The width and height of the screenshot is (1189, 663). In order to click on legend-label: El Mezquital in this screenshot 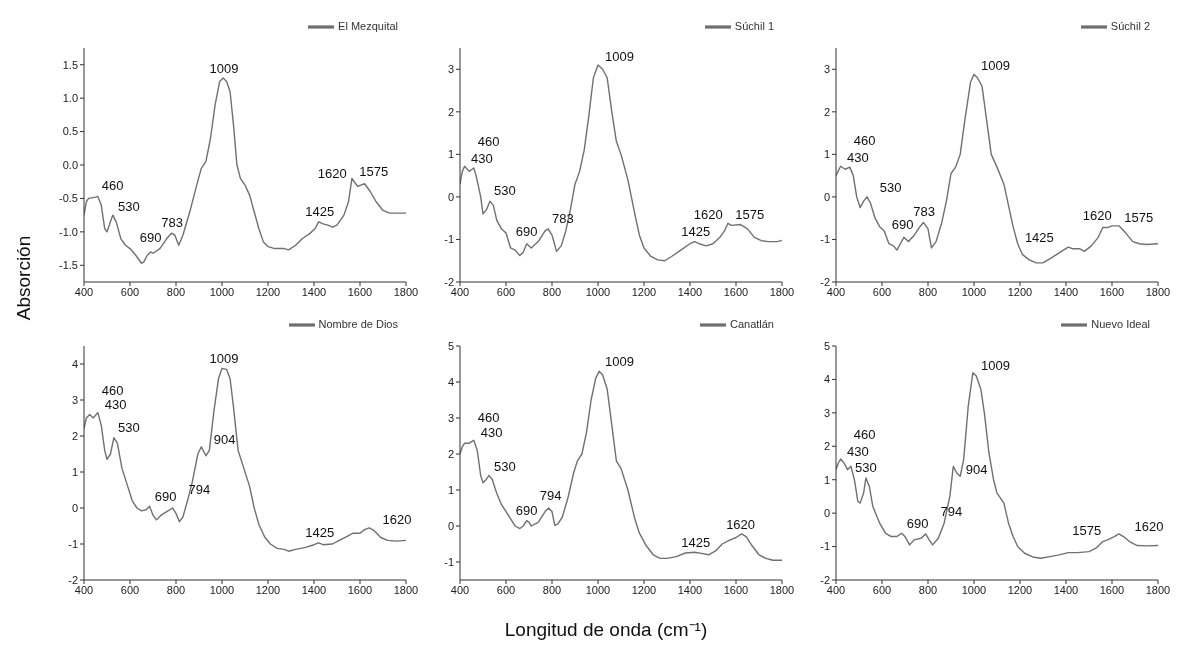, I will do `click(368, 25)`.